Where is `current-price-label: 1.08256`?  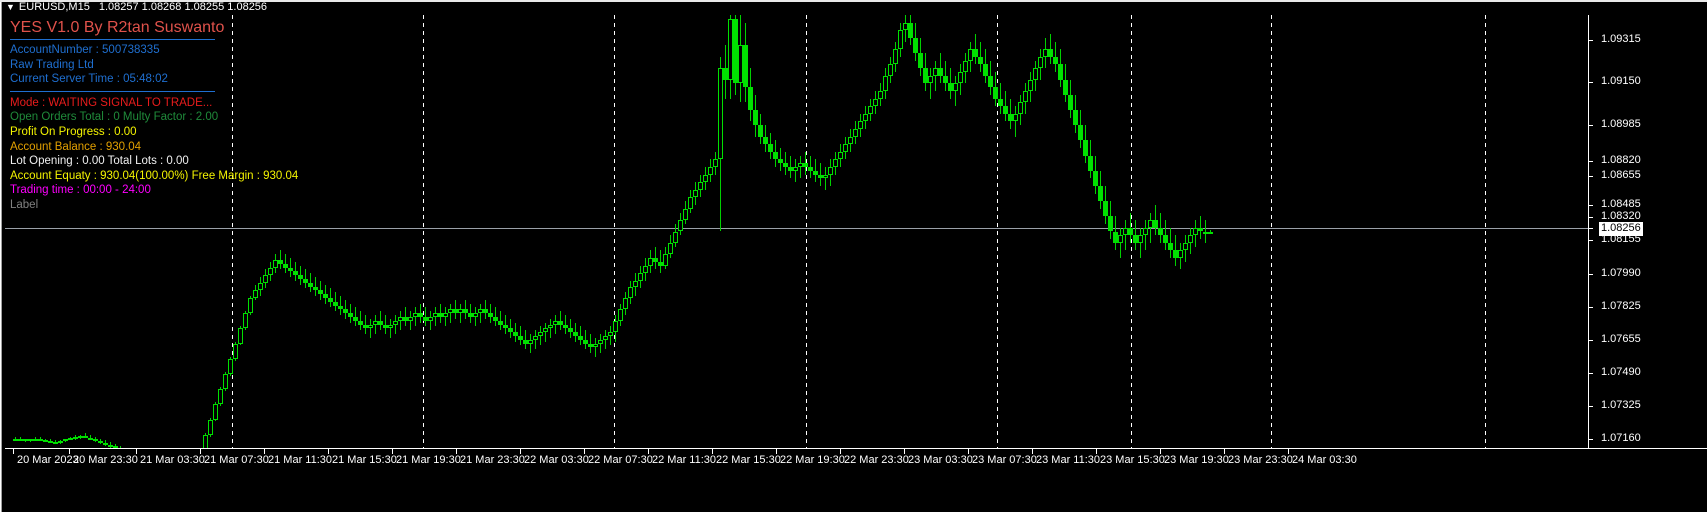 current-price-label: 1.08256 is located at coordinates (1621, 229).